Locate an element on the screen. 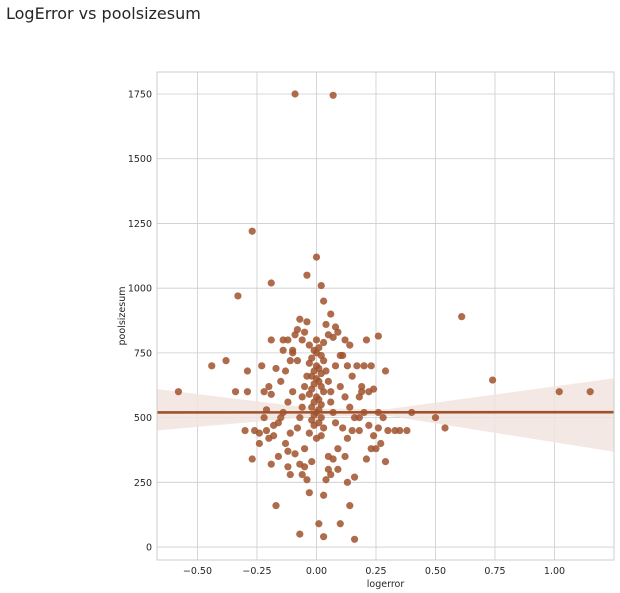  y-tick-label: 1750 is located at coordinates (140, 95).